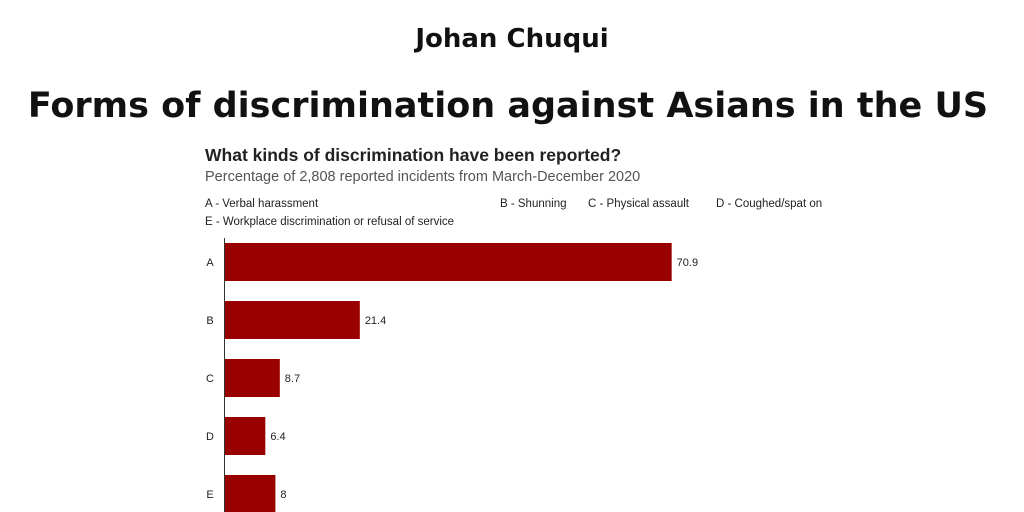  I want to click on value-label: 70.9, so click(687, 263).